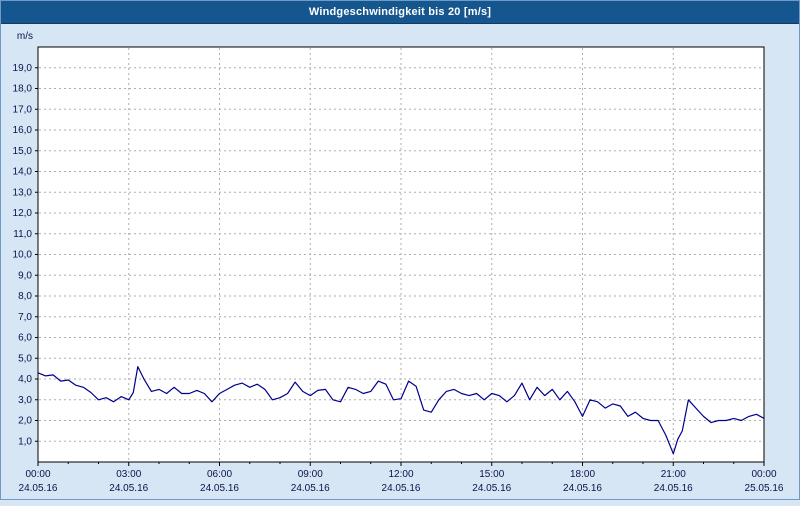 This screenshot has height=506, width=800. Describe the element at coordinates (25, 275) in the screenshot. I see `svg-text: 9,0` at that location.